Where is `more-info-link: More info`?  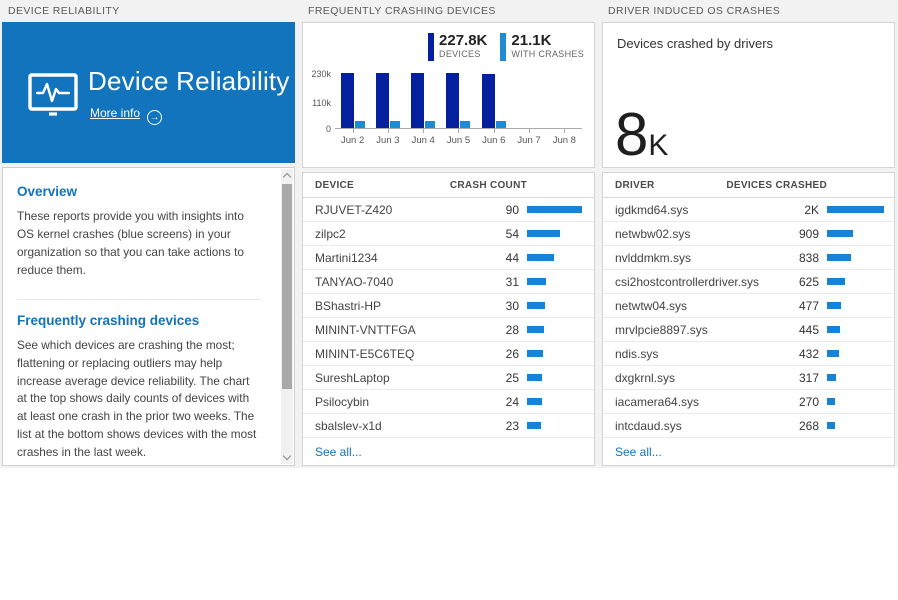 more-info-link: More info is located at coordinates (115, 113).